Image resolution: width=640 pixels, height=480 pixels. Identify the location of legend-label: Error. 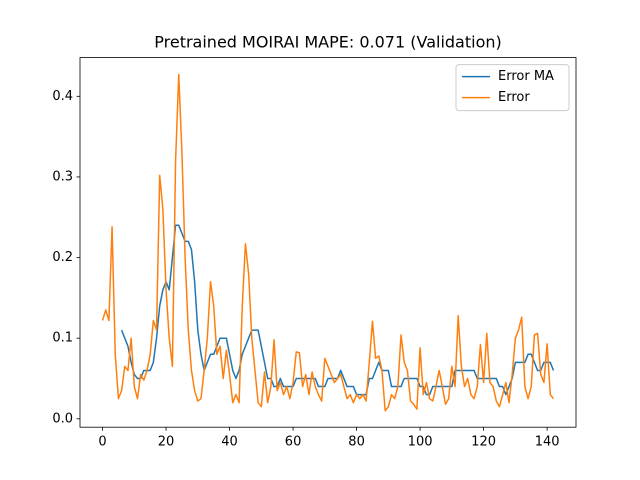
(514, 97).